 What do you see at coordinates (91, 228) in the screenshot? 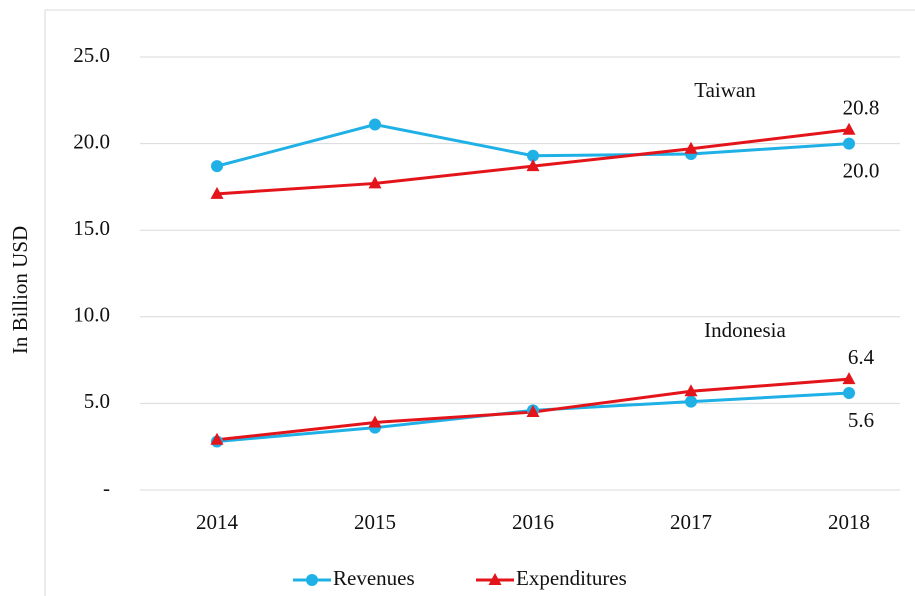
I see `y-tick-label: 15.0` at bounding box center [91, 228].